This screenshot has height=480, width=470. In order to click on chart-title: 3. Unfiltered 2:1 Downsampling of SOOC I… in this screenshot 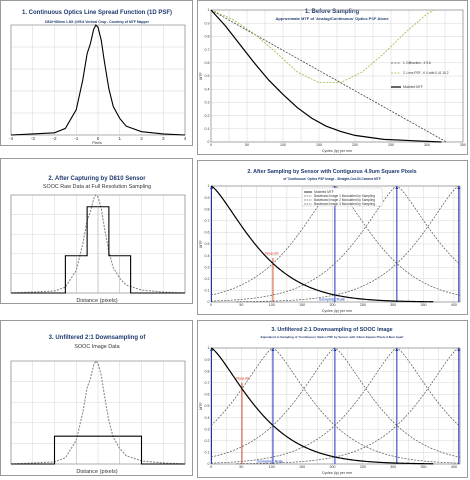, I will do `click(331, 330)`.